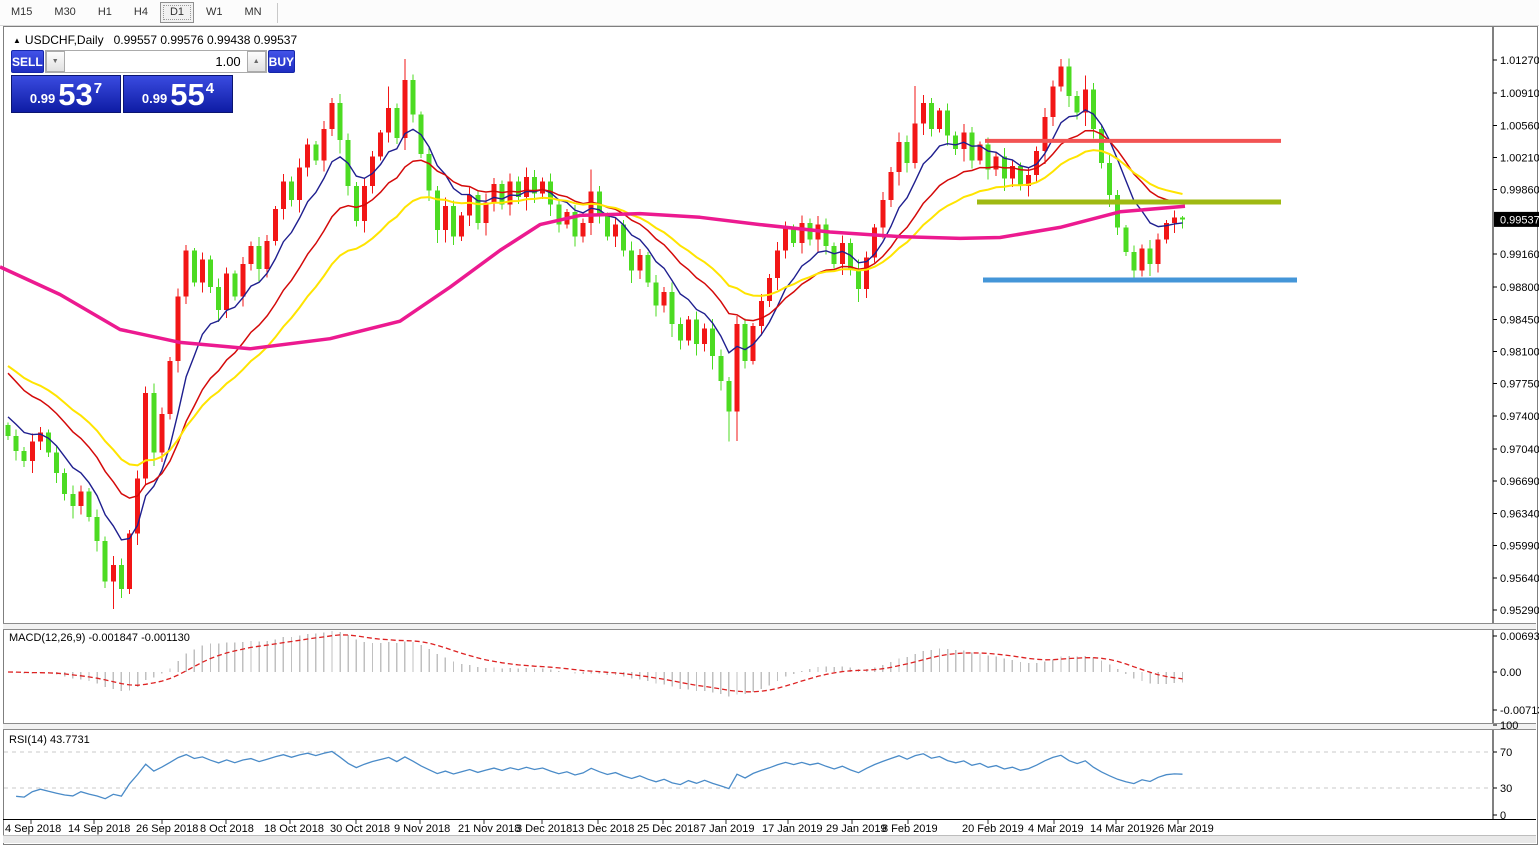 The image size is (1539, 845). What do you see at coordinates (214, 12) in the screenshot?
I see `timeframe-w1-button: W1` at bounding box center [214, 12].